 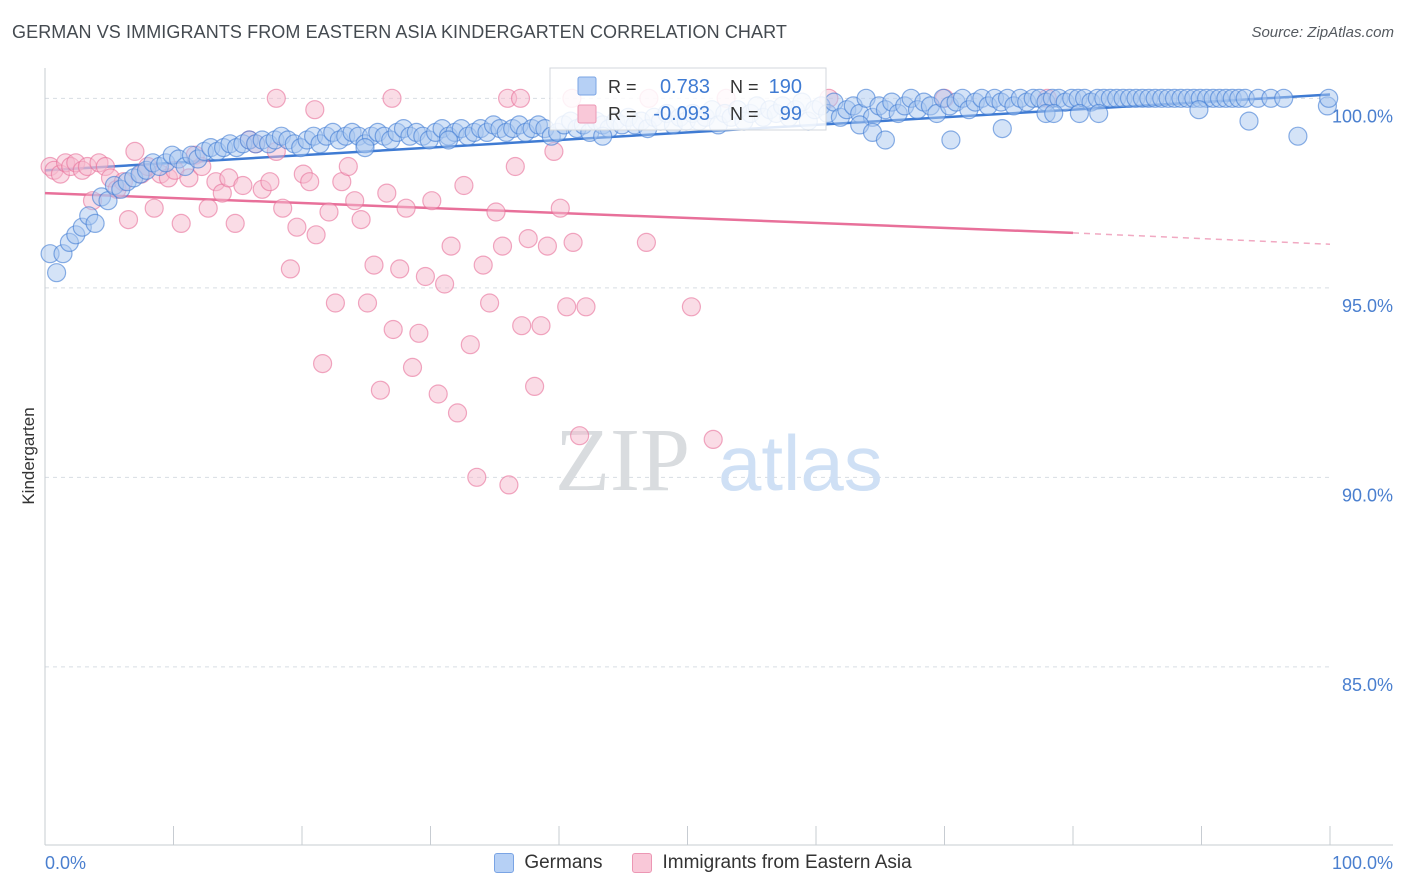 What do you see at coordinates (548, 863) in the screenshot?
I see `legend-item-germans: Germans` at bounding box center [548, 863].